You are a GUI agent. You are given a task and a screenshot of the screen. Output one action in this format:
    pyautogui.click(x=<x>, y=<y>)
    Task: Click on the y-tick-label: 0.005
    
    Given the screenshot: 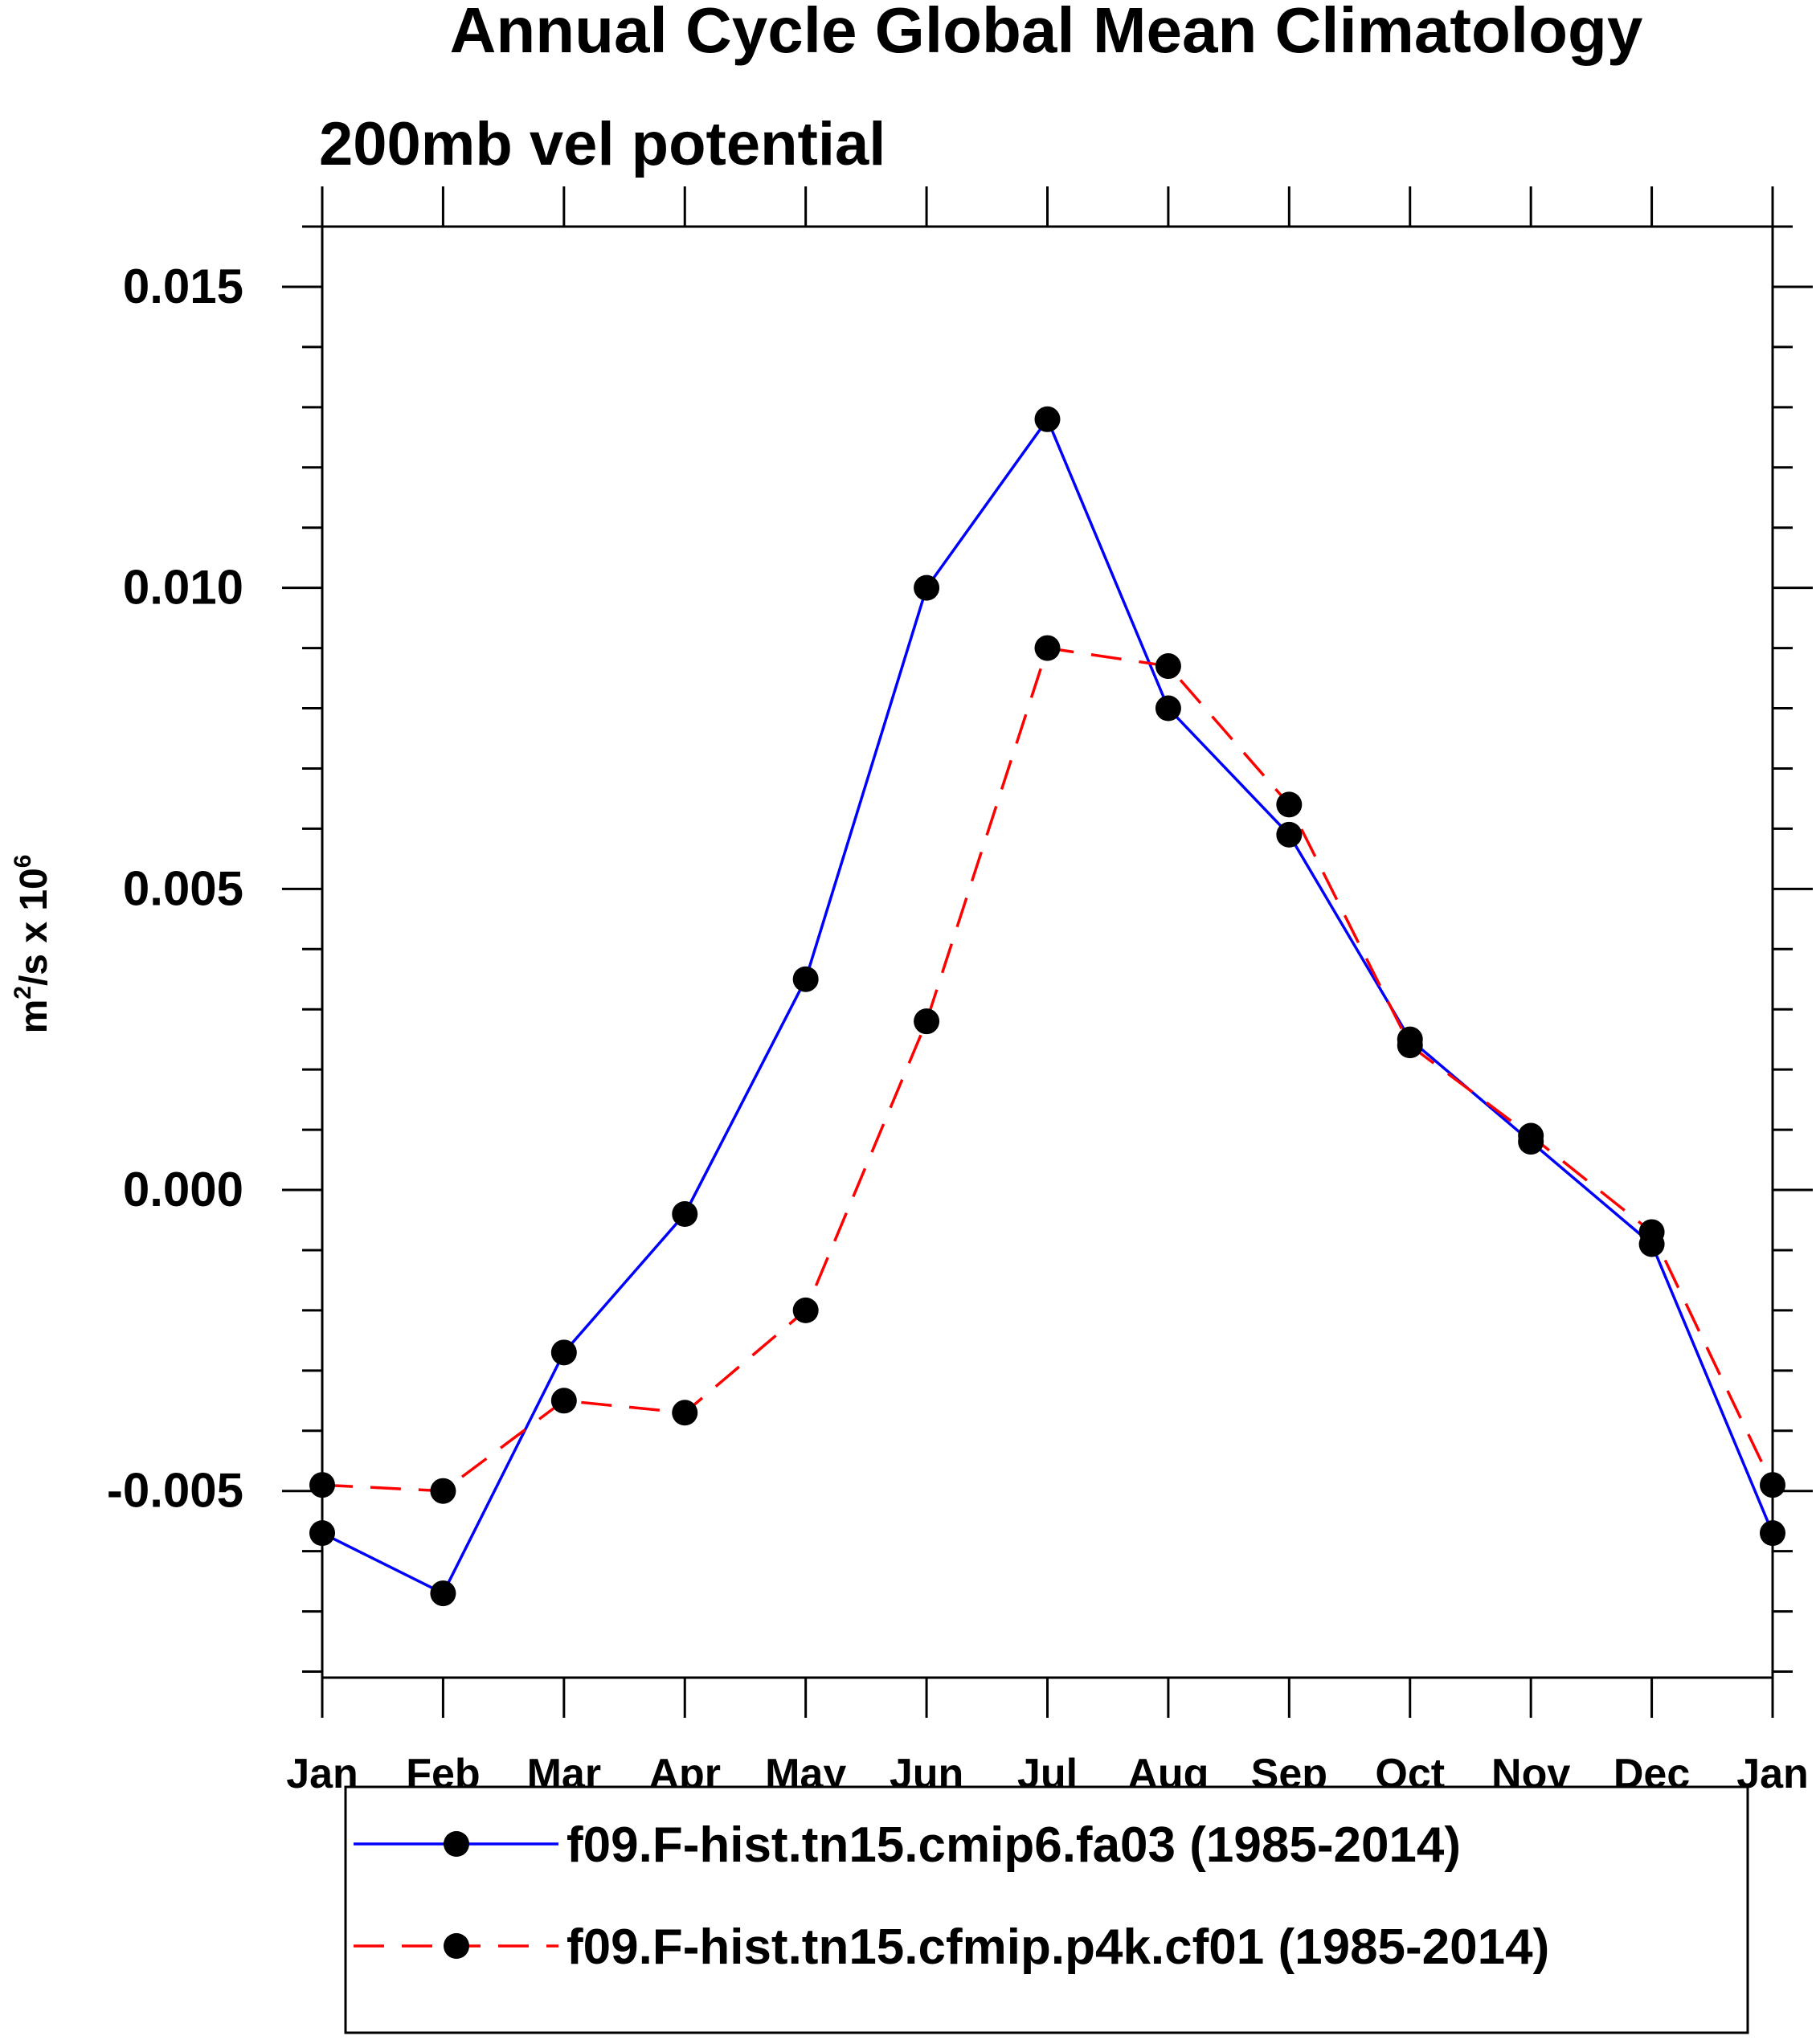 What is the action you would take?
    pyautogui.click(x=183, y=888)
    